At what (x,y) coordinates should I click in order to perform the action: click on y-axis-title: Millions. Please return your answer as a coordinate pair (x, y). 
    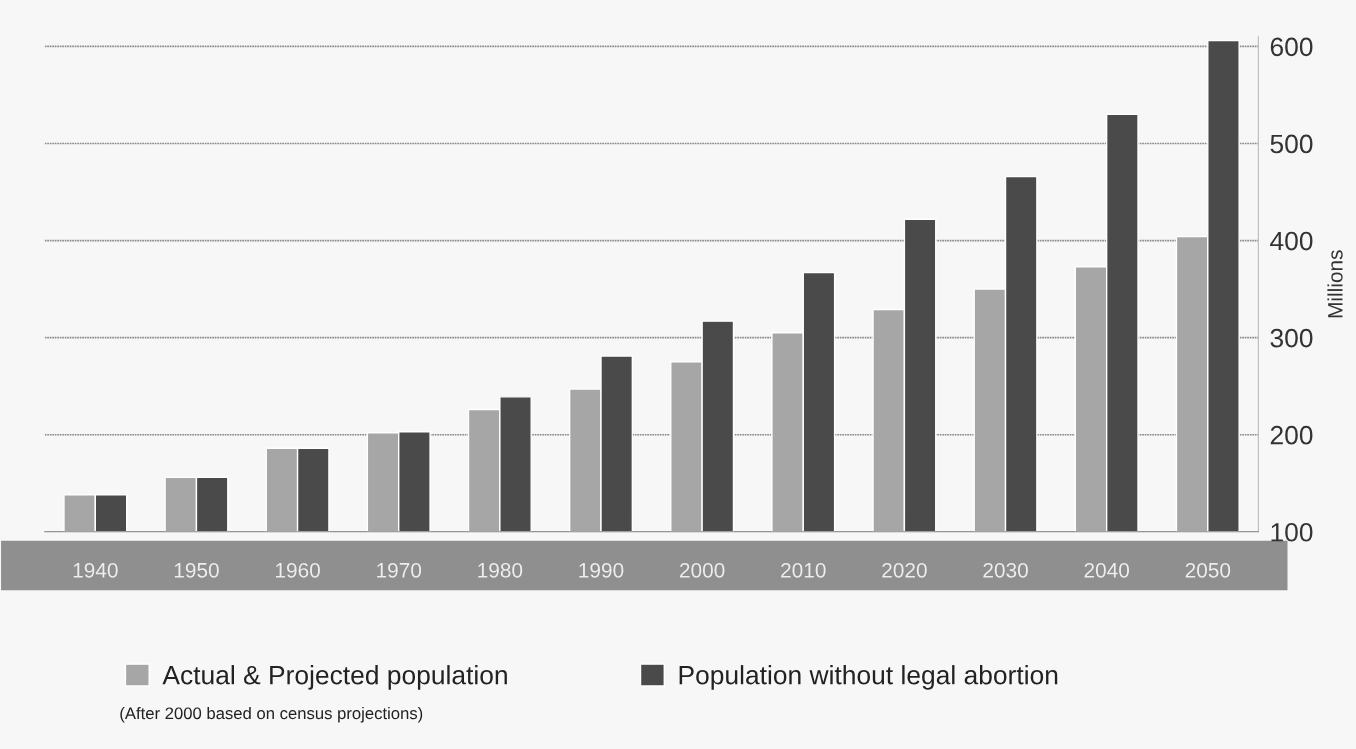
    Looking at the image, I should click on (1335, 284).